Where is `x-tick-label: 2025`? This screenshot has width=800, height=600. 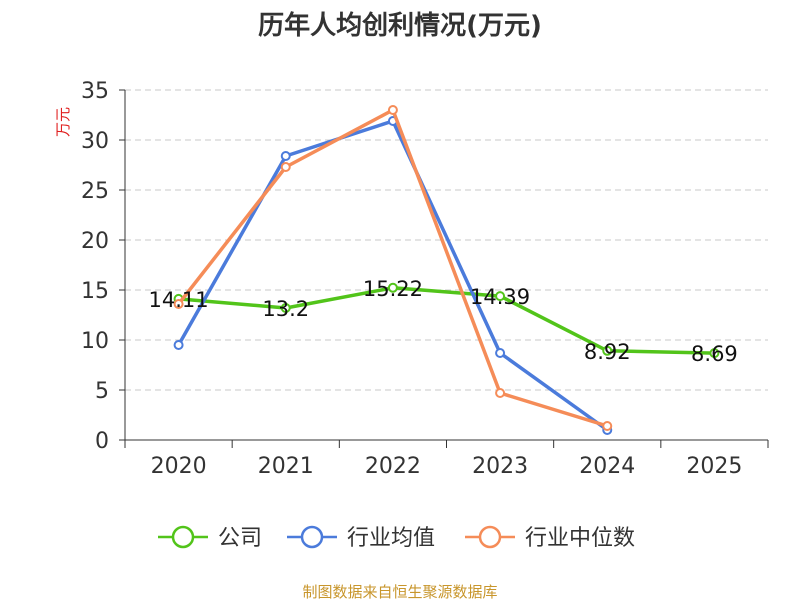
x-tick-label: 2025 is located at coordinates (714, 466).